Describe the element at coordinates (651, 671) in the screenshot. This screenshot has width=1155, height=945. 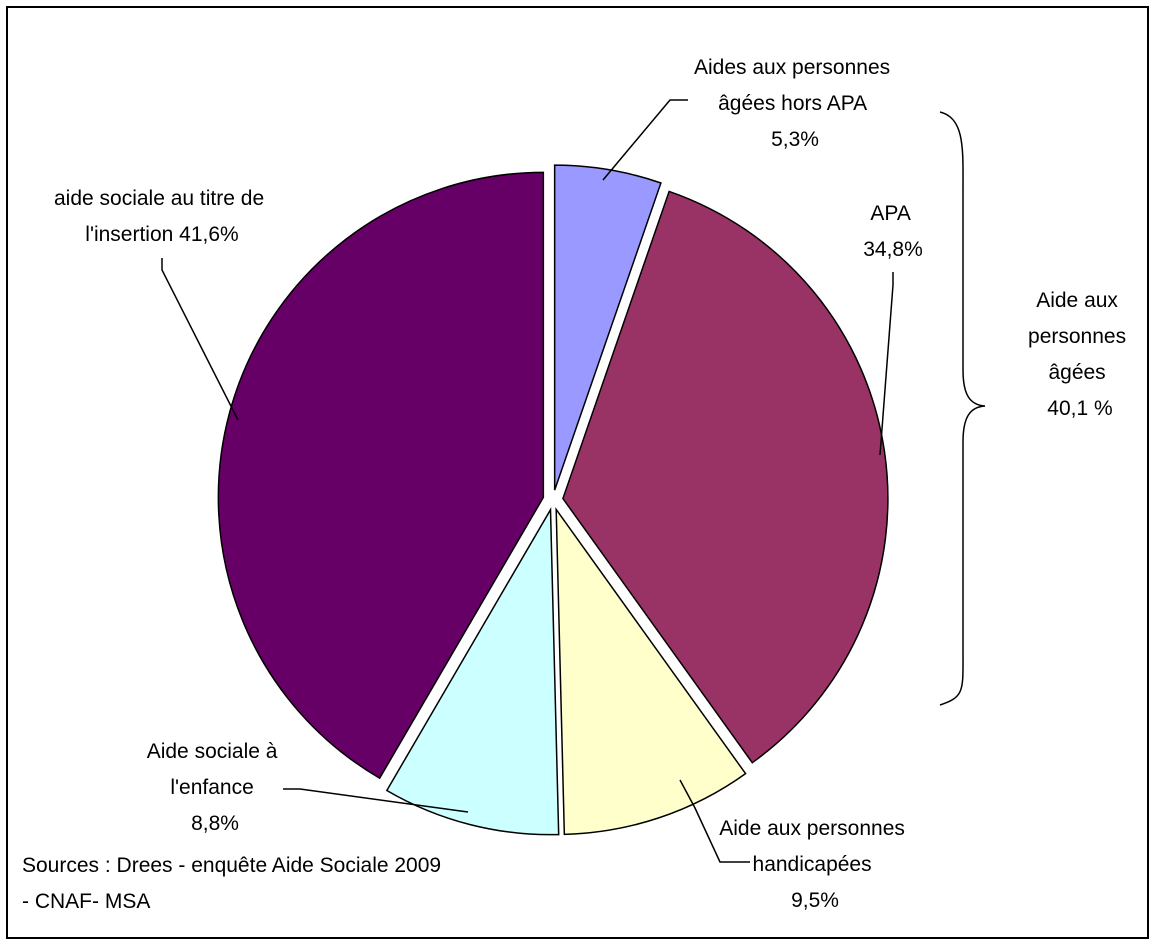
I see `slice-handicapees` at that location.